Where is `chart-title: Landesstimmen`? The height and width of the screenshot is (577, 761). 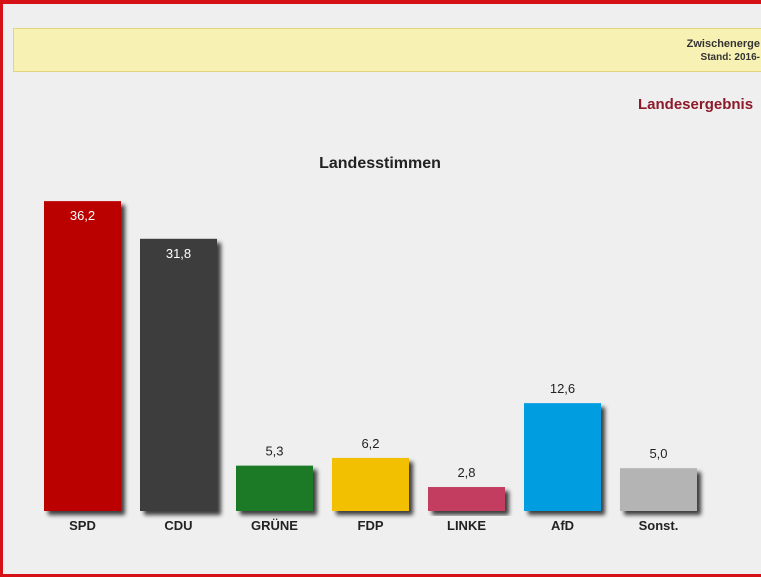 chart-title: Landesstimmen is located at coordinates (380, 163).